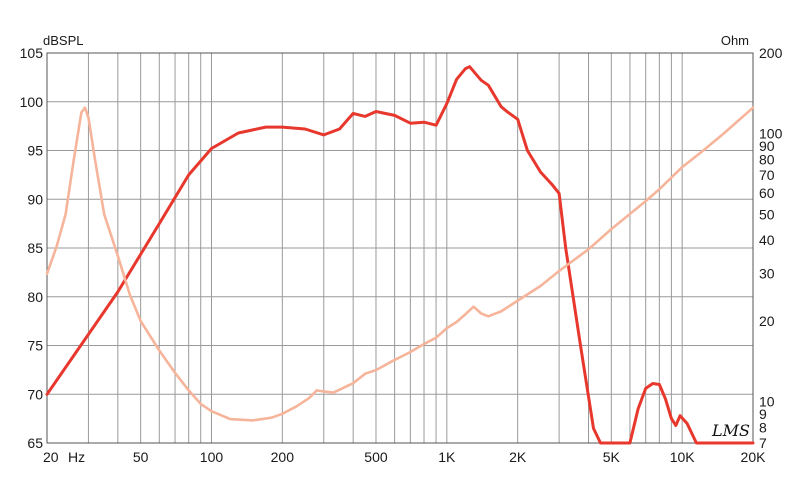 Image resolution: width=800 pixels, height=484 pixels. What do you see at coordinates (771, 134) in the screenshot?
I see `y-right-tick-label: 100` at bounding box center [771, 134].